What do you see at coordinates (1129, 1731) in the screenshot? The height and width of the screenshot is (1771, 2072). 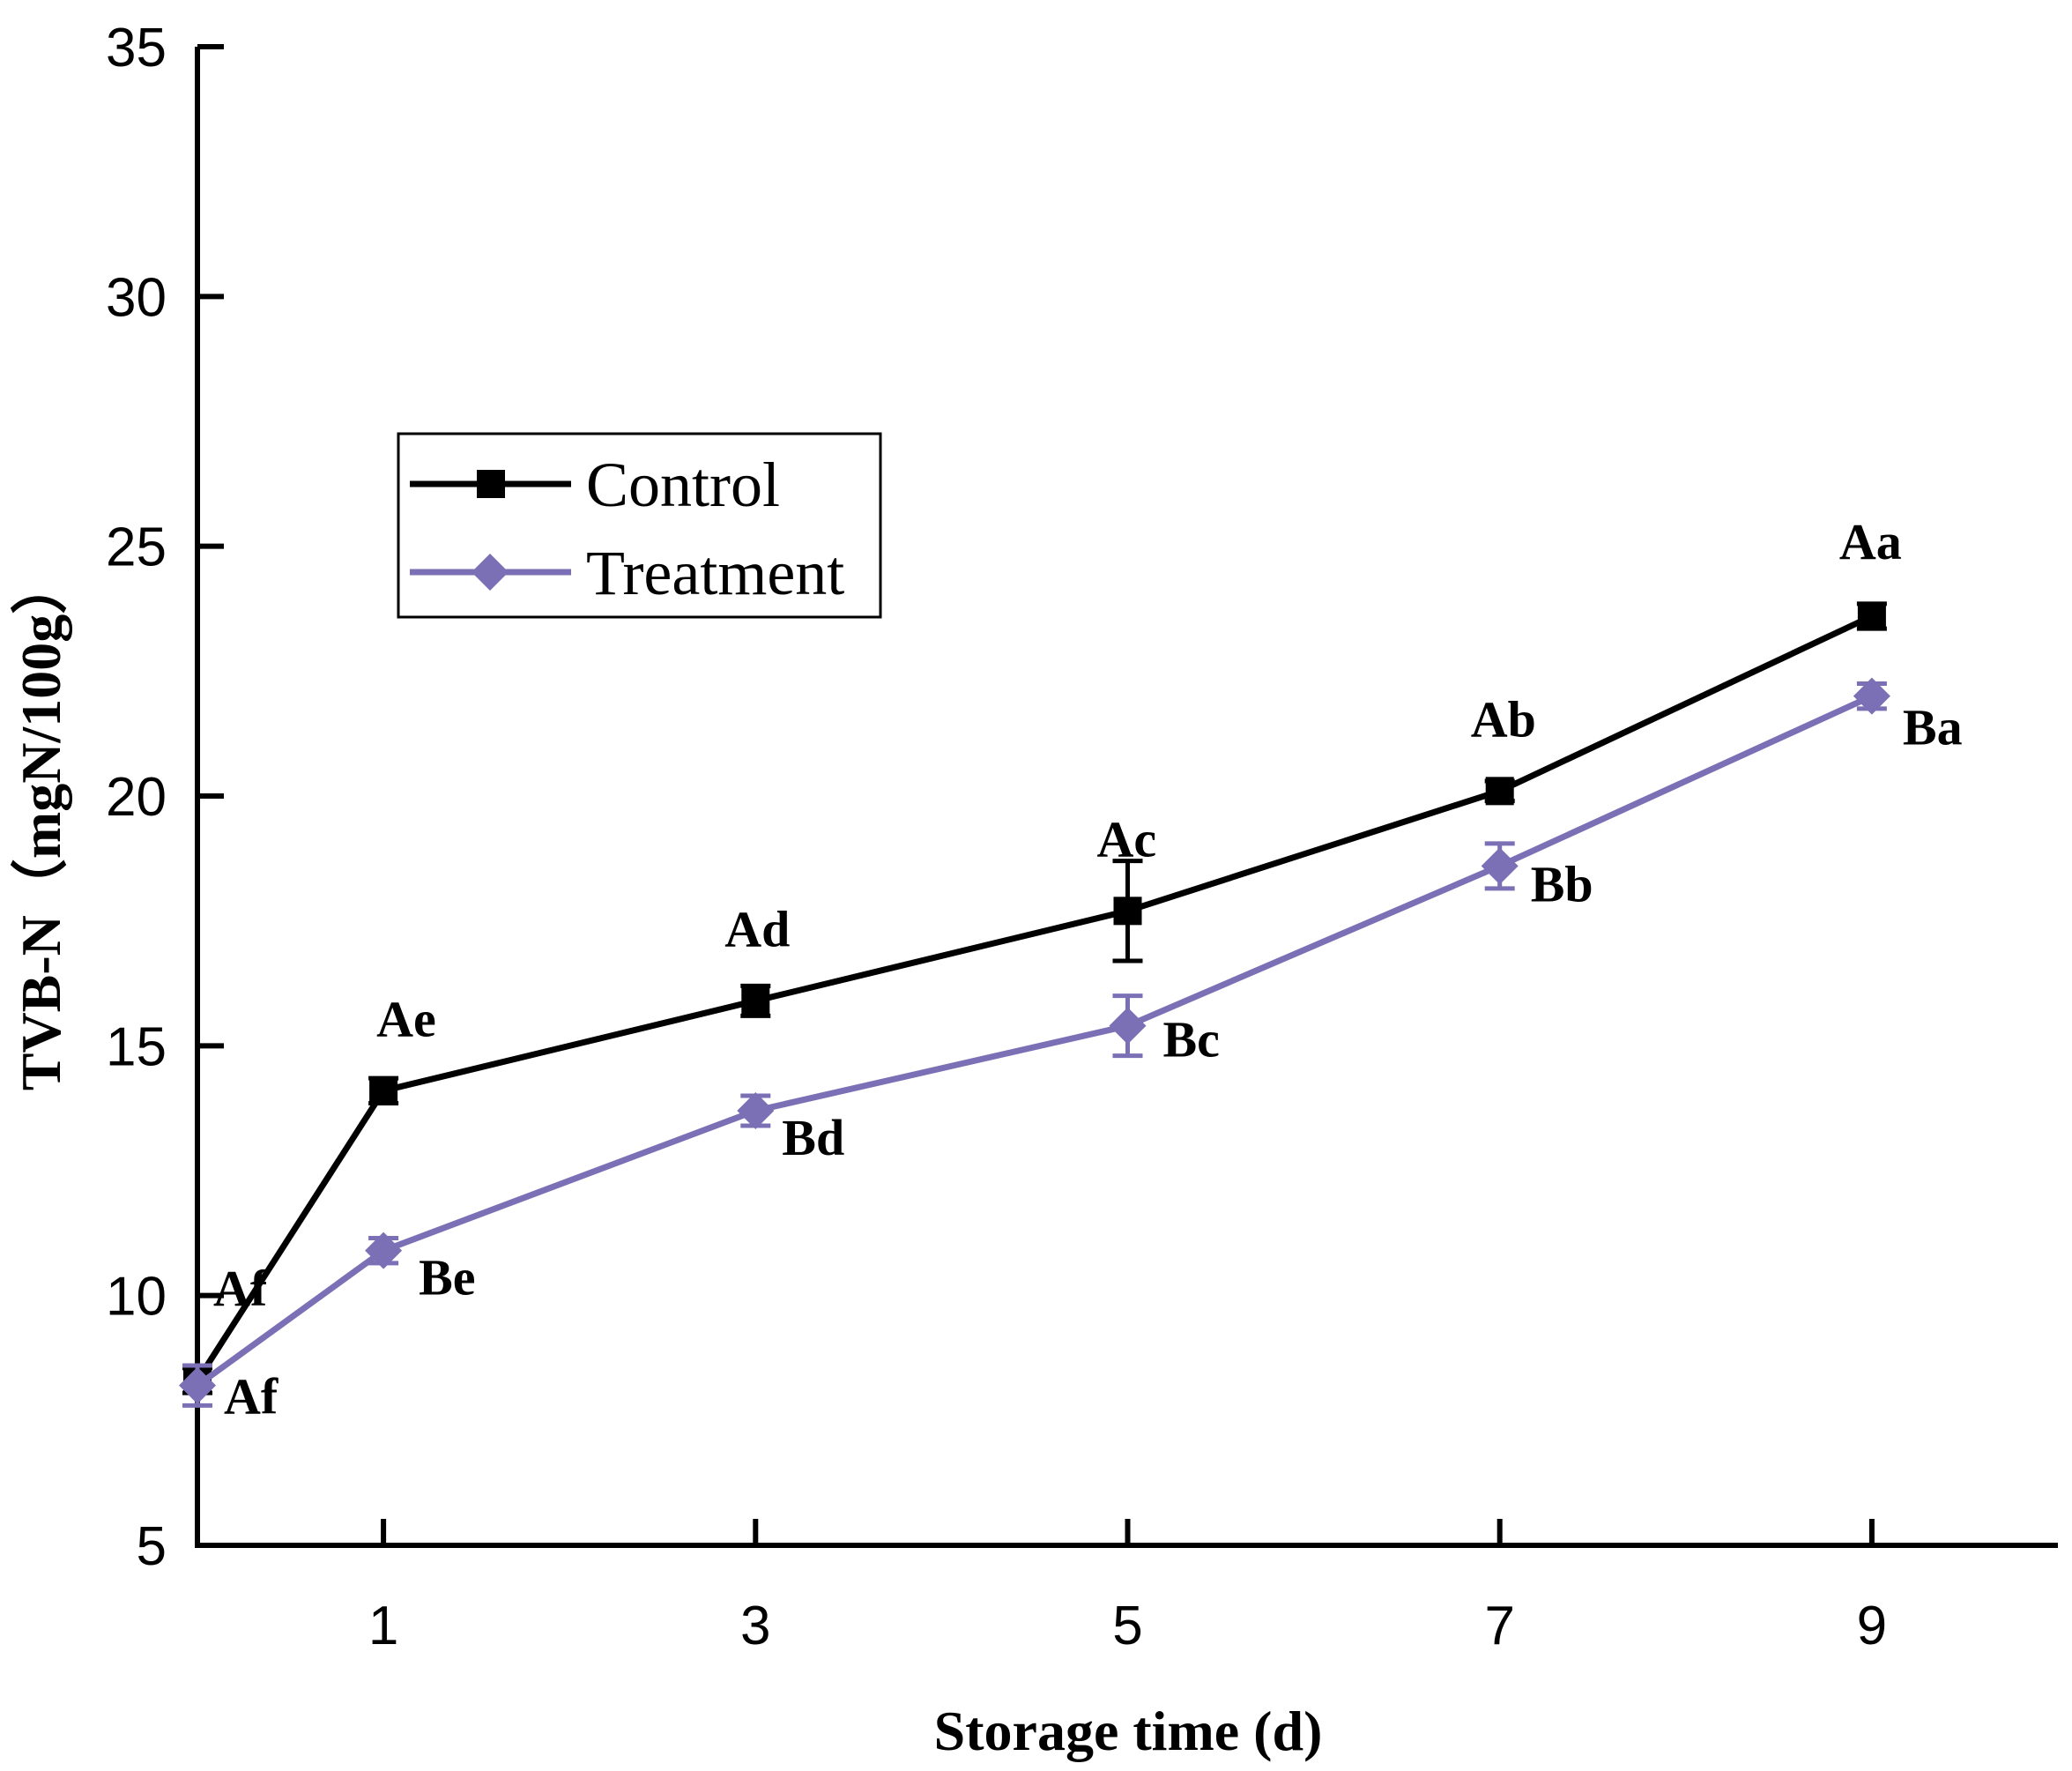 I see `x-axis-title: Storage time (d)` at bounding box center [1129, 1731].